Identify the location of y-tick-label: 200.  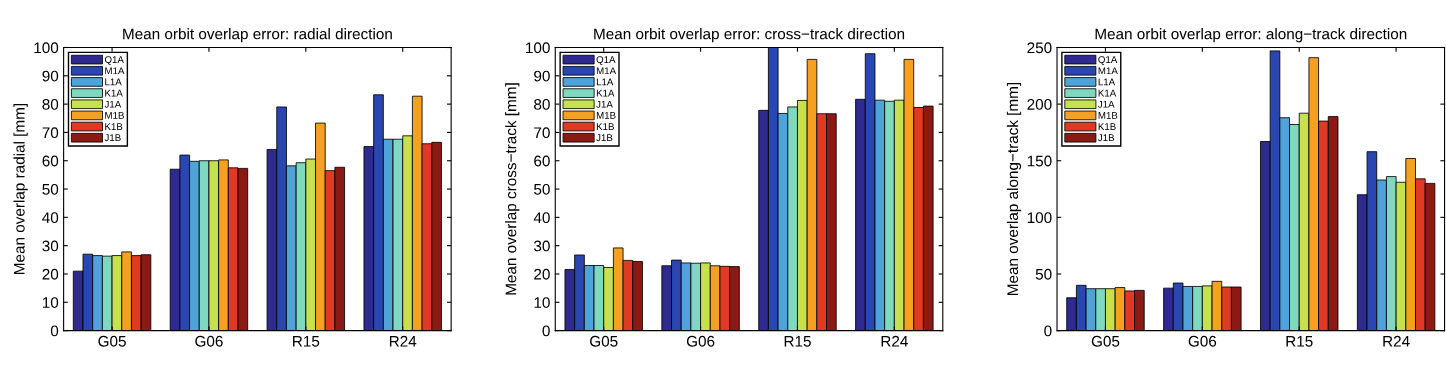
(1039, 104).